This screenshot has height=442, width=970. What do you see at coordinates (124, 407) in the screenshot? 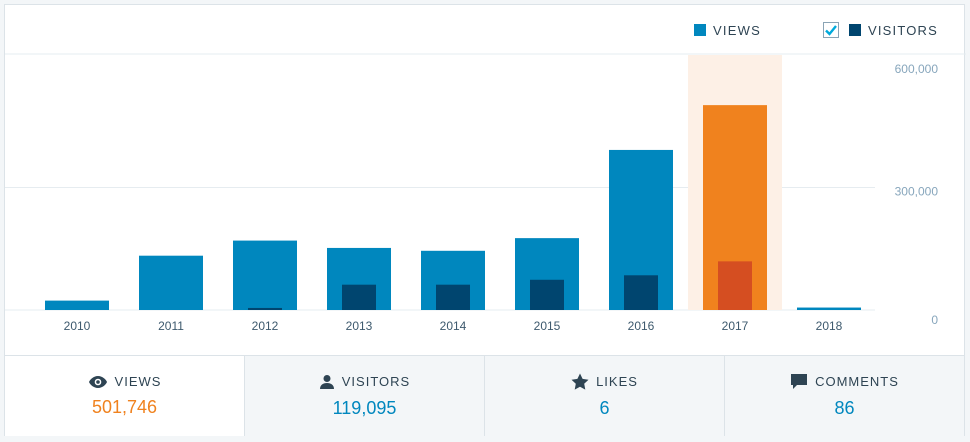
I see `stat-views-value: 501,746` at bounding box center [124, 407].